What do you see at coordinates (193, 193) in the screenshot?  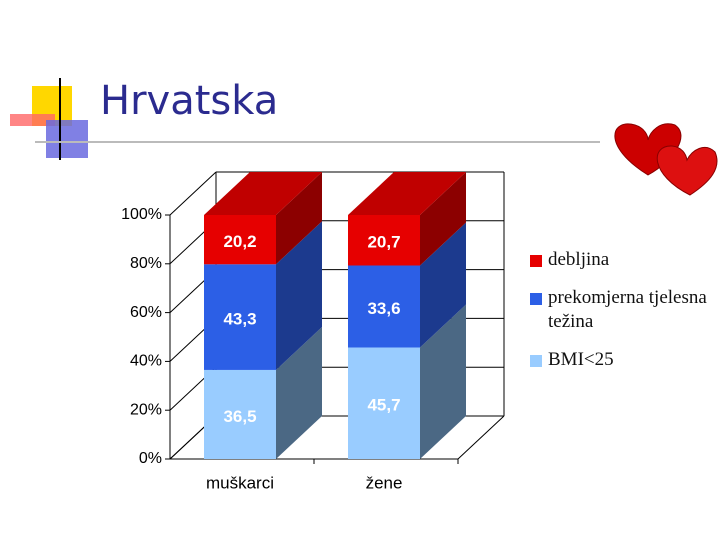 I see `grid-line` at bounding box center [193, 193].